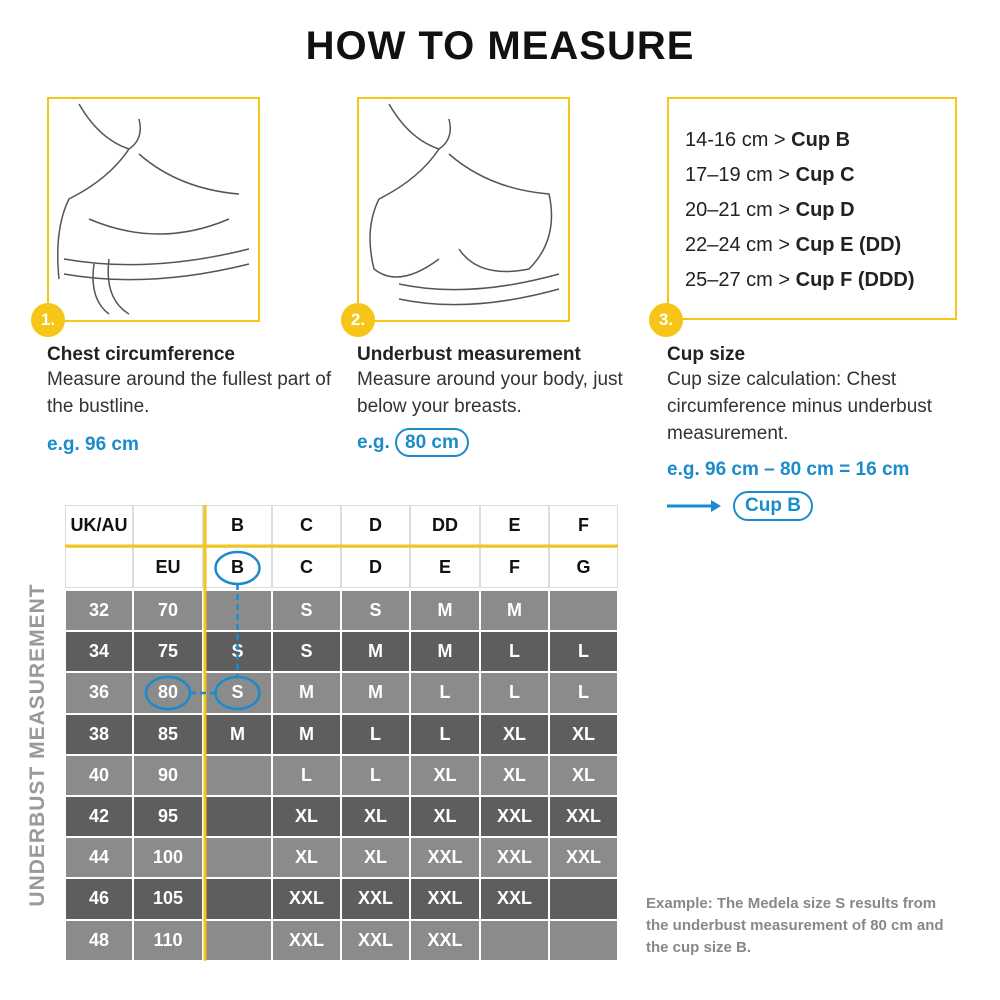  I want to click on cup-line: 20–21 cm > Cup D, so click(800, 210).